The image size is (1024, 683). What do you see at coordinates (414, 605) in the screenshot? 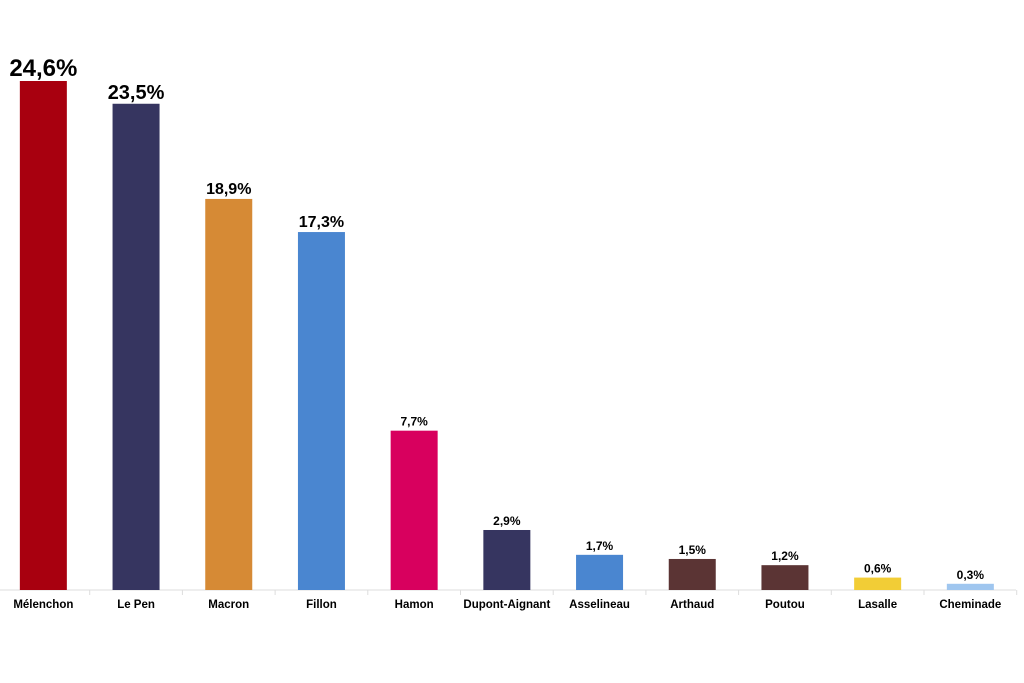
I see `x-tick-label: Hamon` at bounding box center [414, 605].